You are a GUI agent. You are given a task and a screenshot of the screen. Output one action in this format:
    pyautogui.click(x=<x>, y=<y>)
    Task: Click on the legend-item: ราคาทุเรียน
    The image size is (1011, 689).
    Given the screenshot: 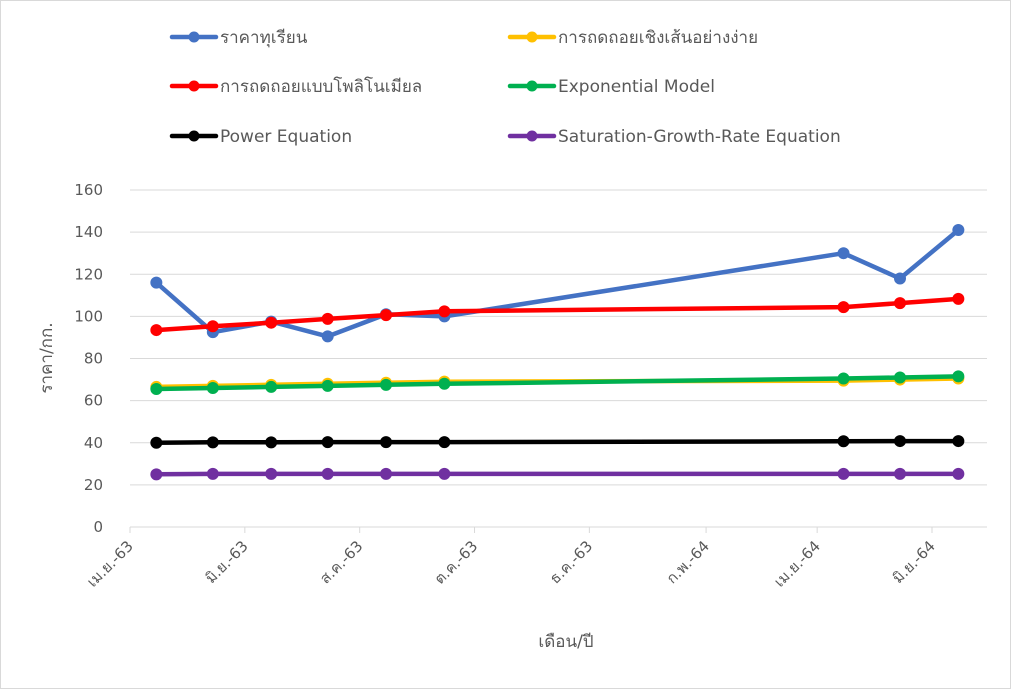 What is the action you would take?
    pyautogui.click(x=238, y=38)
    